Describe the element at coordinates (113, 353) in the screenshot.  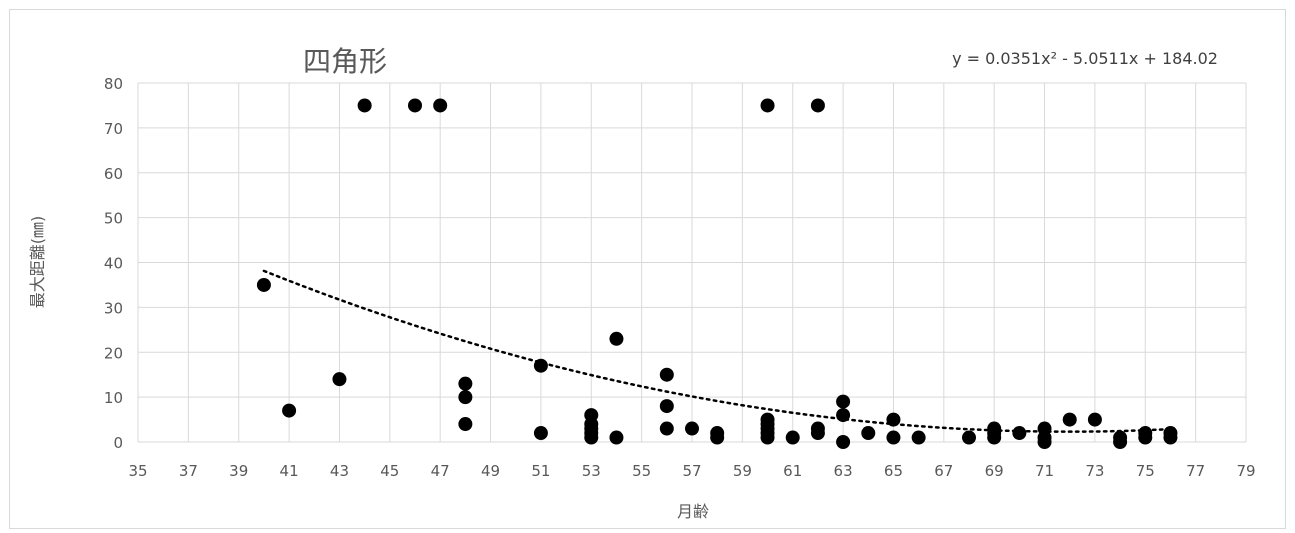
I see `y-tick-label: 20` at that location.